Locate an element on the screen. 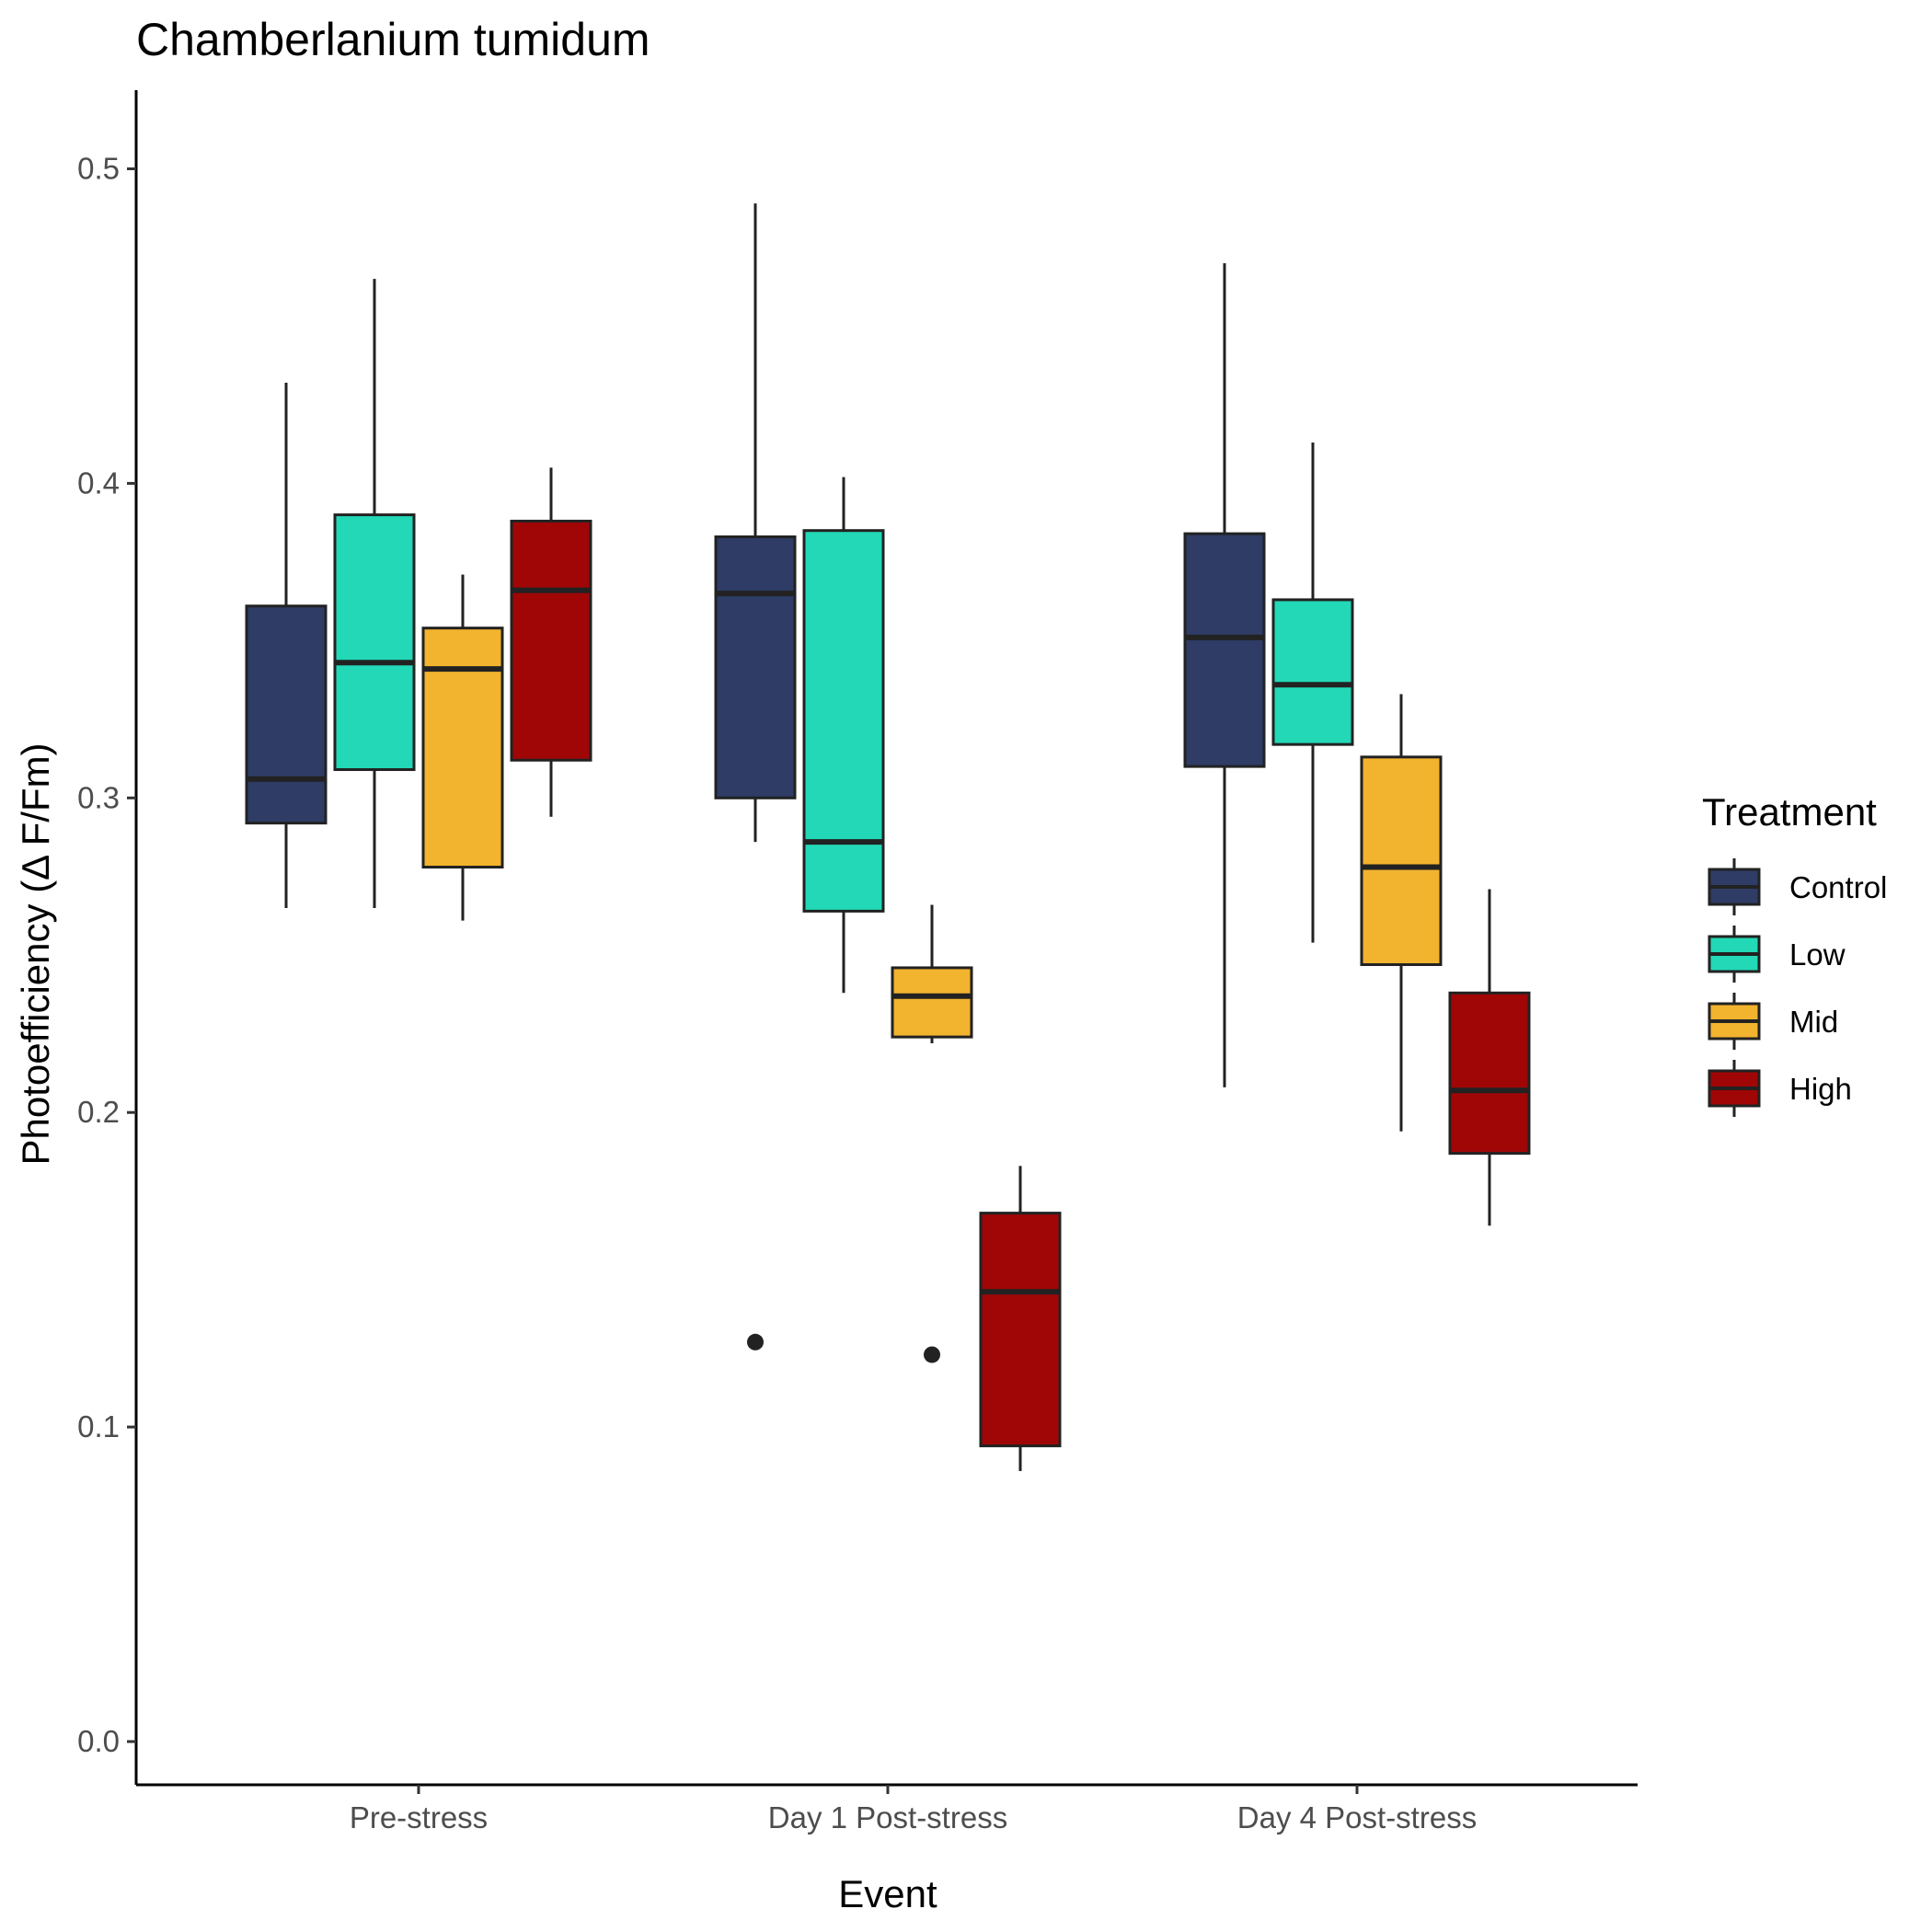 Image resolution: width=1932 pixels, height=1932 pixels. legend-label: Control is located at coordinates (1838, 887).